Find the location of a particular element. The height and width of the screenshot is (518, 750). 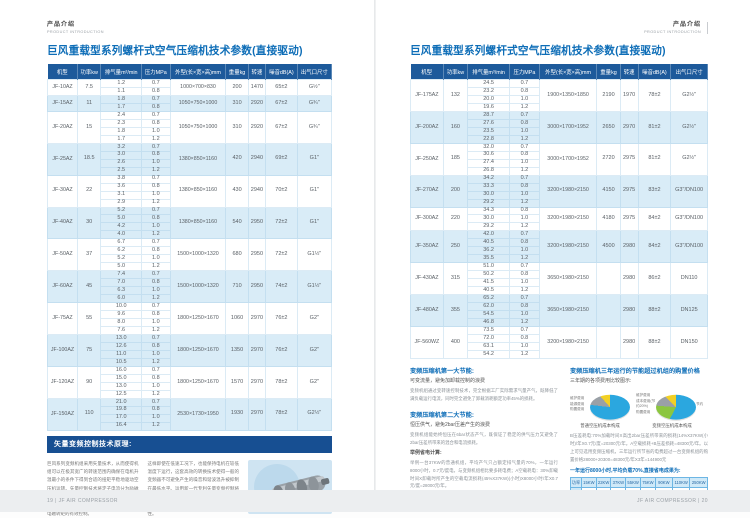

cost-subtitle: 三年期的各项费用比较图示: is located at coordinates (601, 381).